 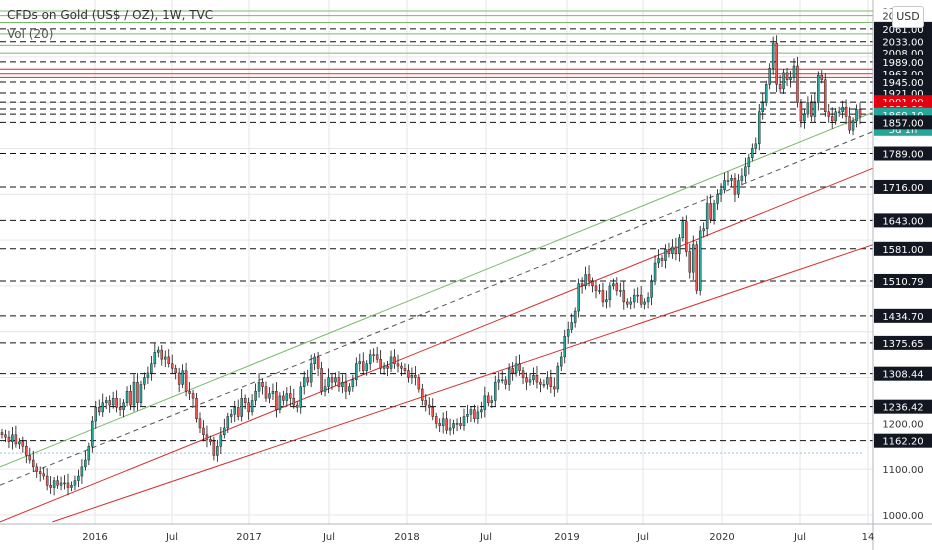 I want to click on currency-button: USD, so click(x=908, y=17).